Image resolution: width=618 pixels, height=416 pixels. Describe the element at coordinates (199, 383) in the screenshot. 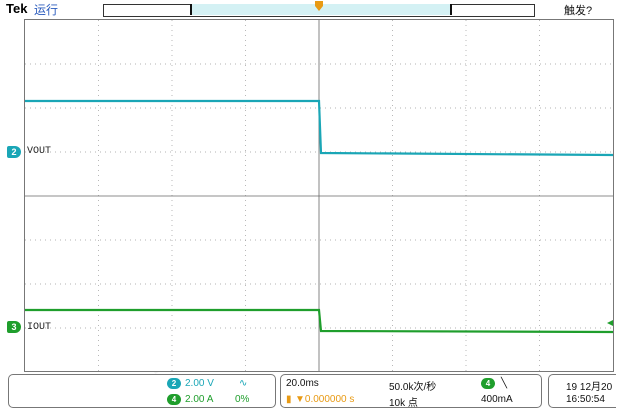

I see `ch2-vertical-scale: 2.00 V` at that location.